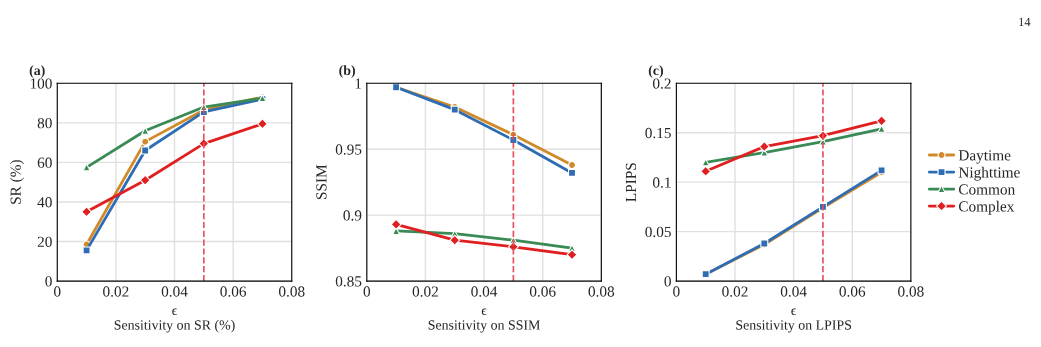 The width and height of the screenshot is (1041, 347). What do you see at coordinates (321, 181) in the screenshot?
I see `y-axis-title: SSIM` at bounding box center [321, 181].